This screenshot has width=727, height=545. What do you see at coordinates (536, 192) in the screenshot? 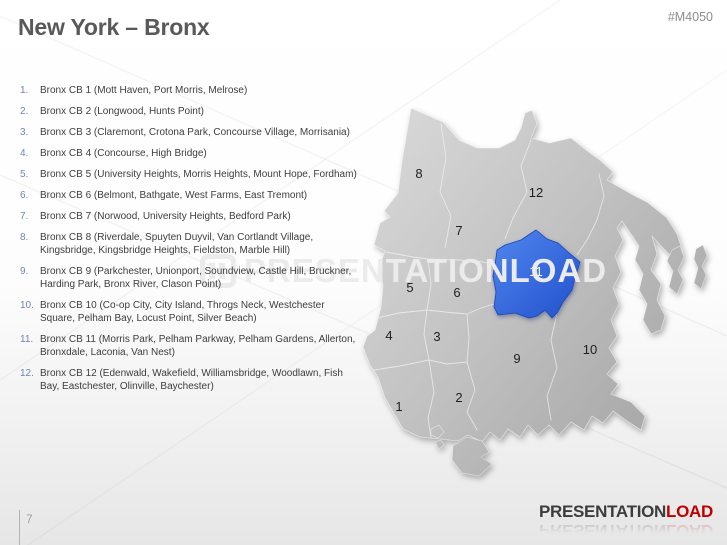
I see `map-label-12: 12` at bounding box center [536, 192].